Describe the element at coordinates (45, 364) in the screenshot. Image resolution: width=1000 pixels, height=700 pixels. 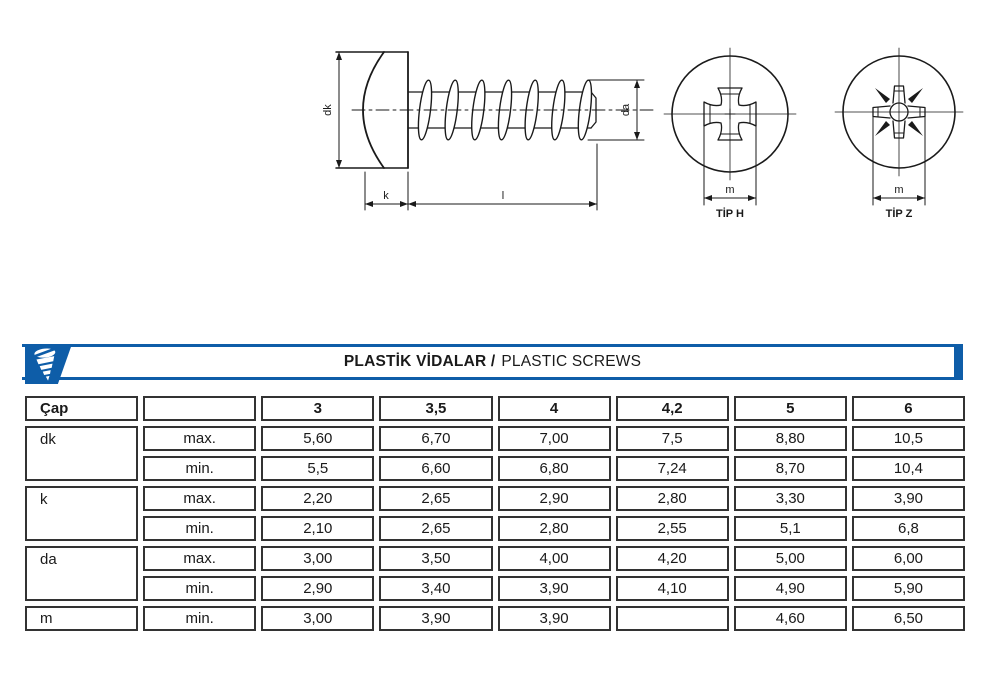
I see `screw-icon` at that location.